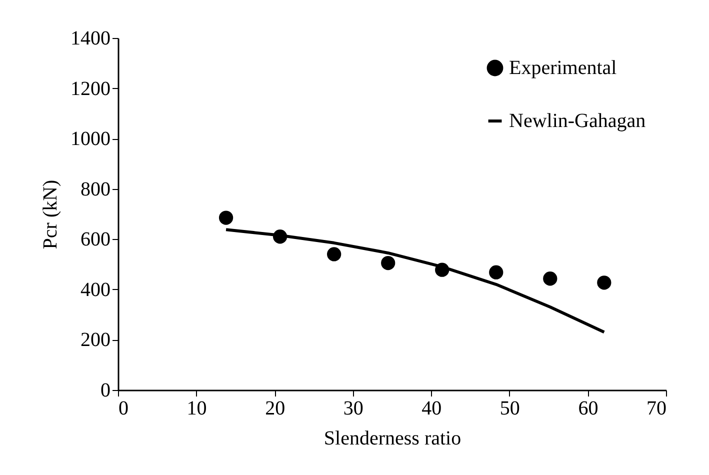 The height and width of the screenshot is (475, 709). I want to click on x-tick-label: 50, so click(510, 409).